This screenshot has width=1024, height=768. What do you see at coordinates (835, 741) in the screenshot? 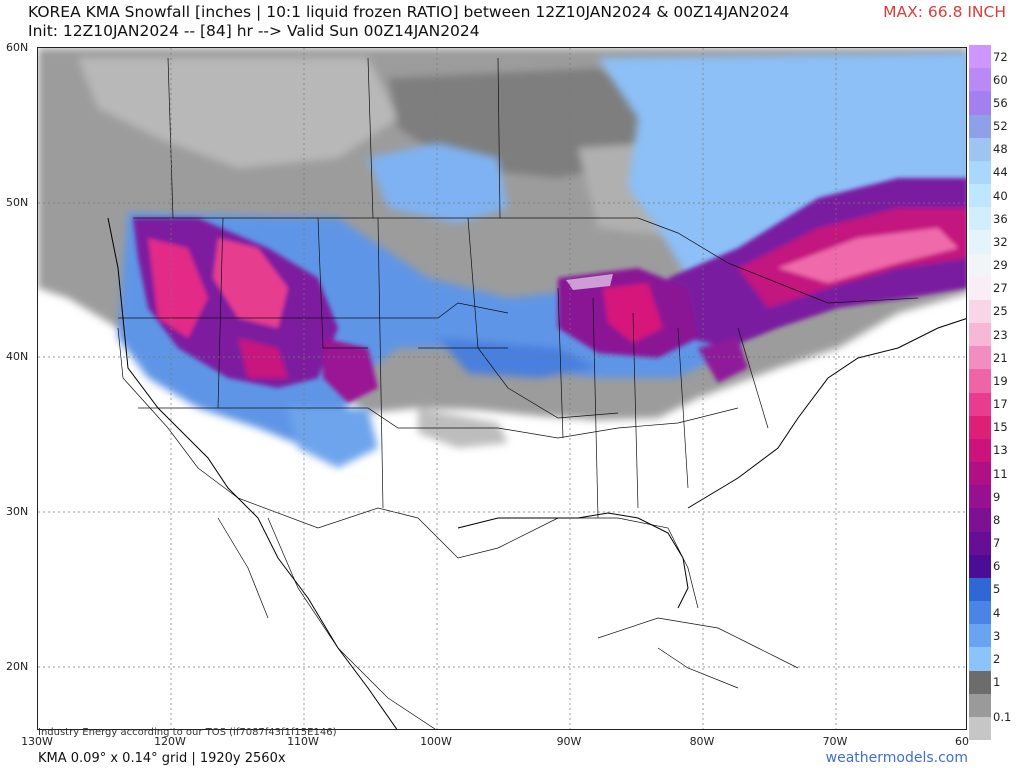
I see `lon-label-70w: 70W` at bounding box center [835, 741].